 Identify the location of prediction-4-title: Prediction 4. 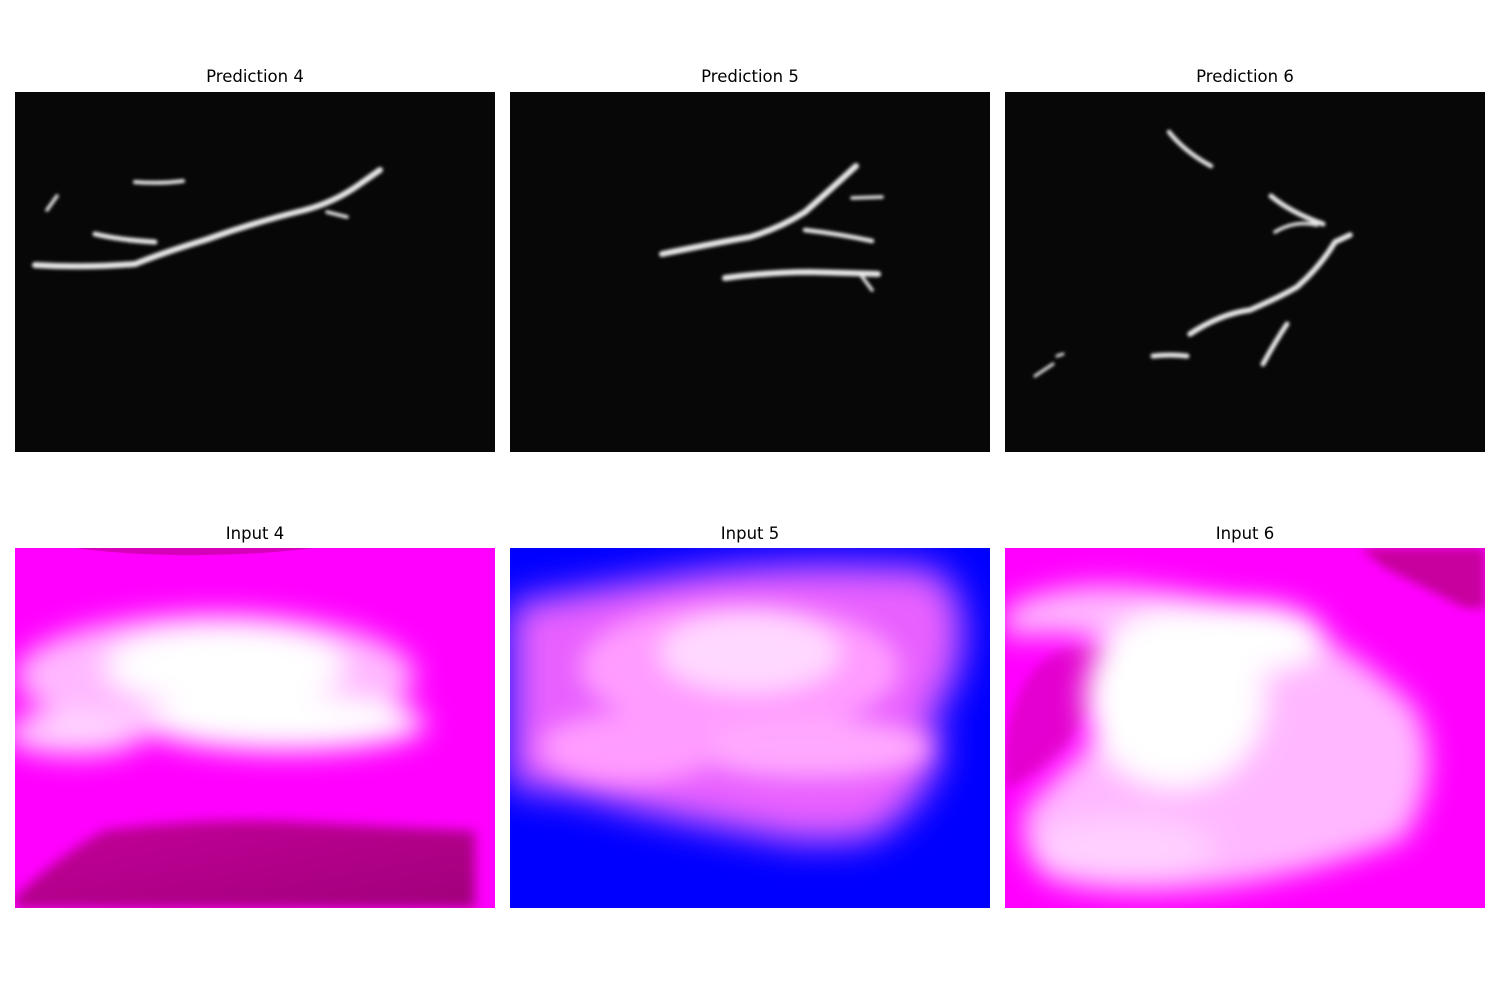
(255, 76).